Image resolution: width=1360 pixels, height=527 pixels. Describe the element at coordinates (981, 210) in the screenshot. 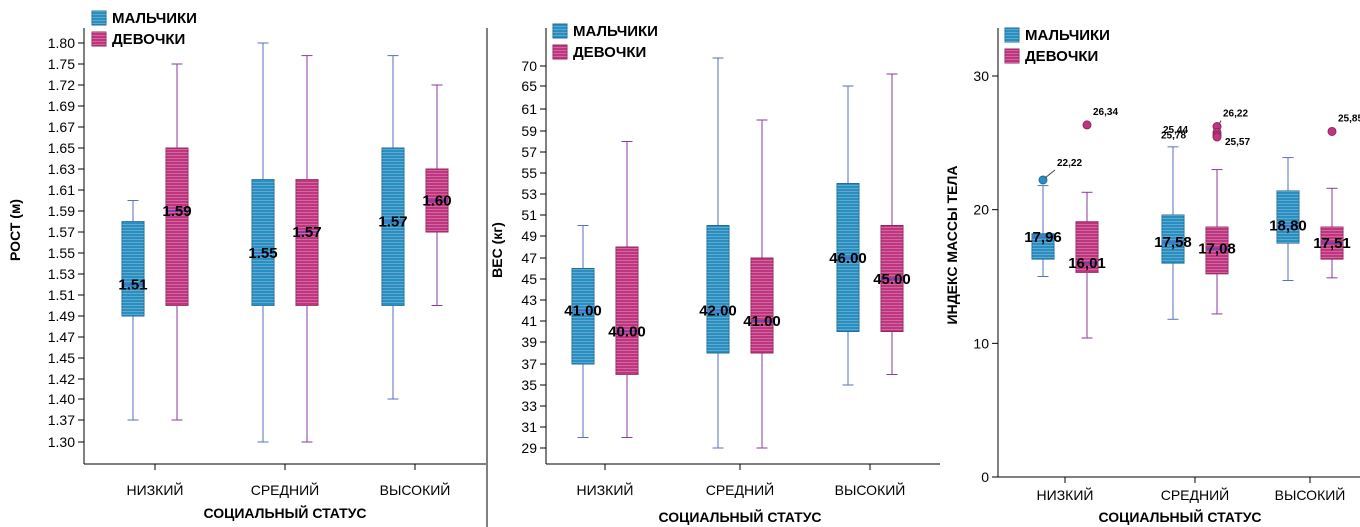

I see `y-tick-label: 20` at that location.